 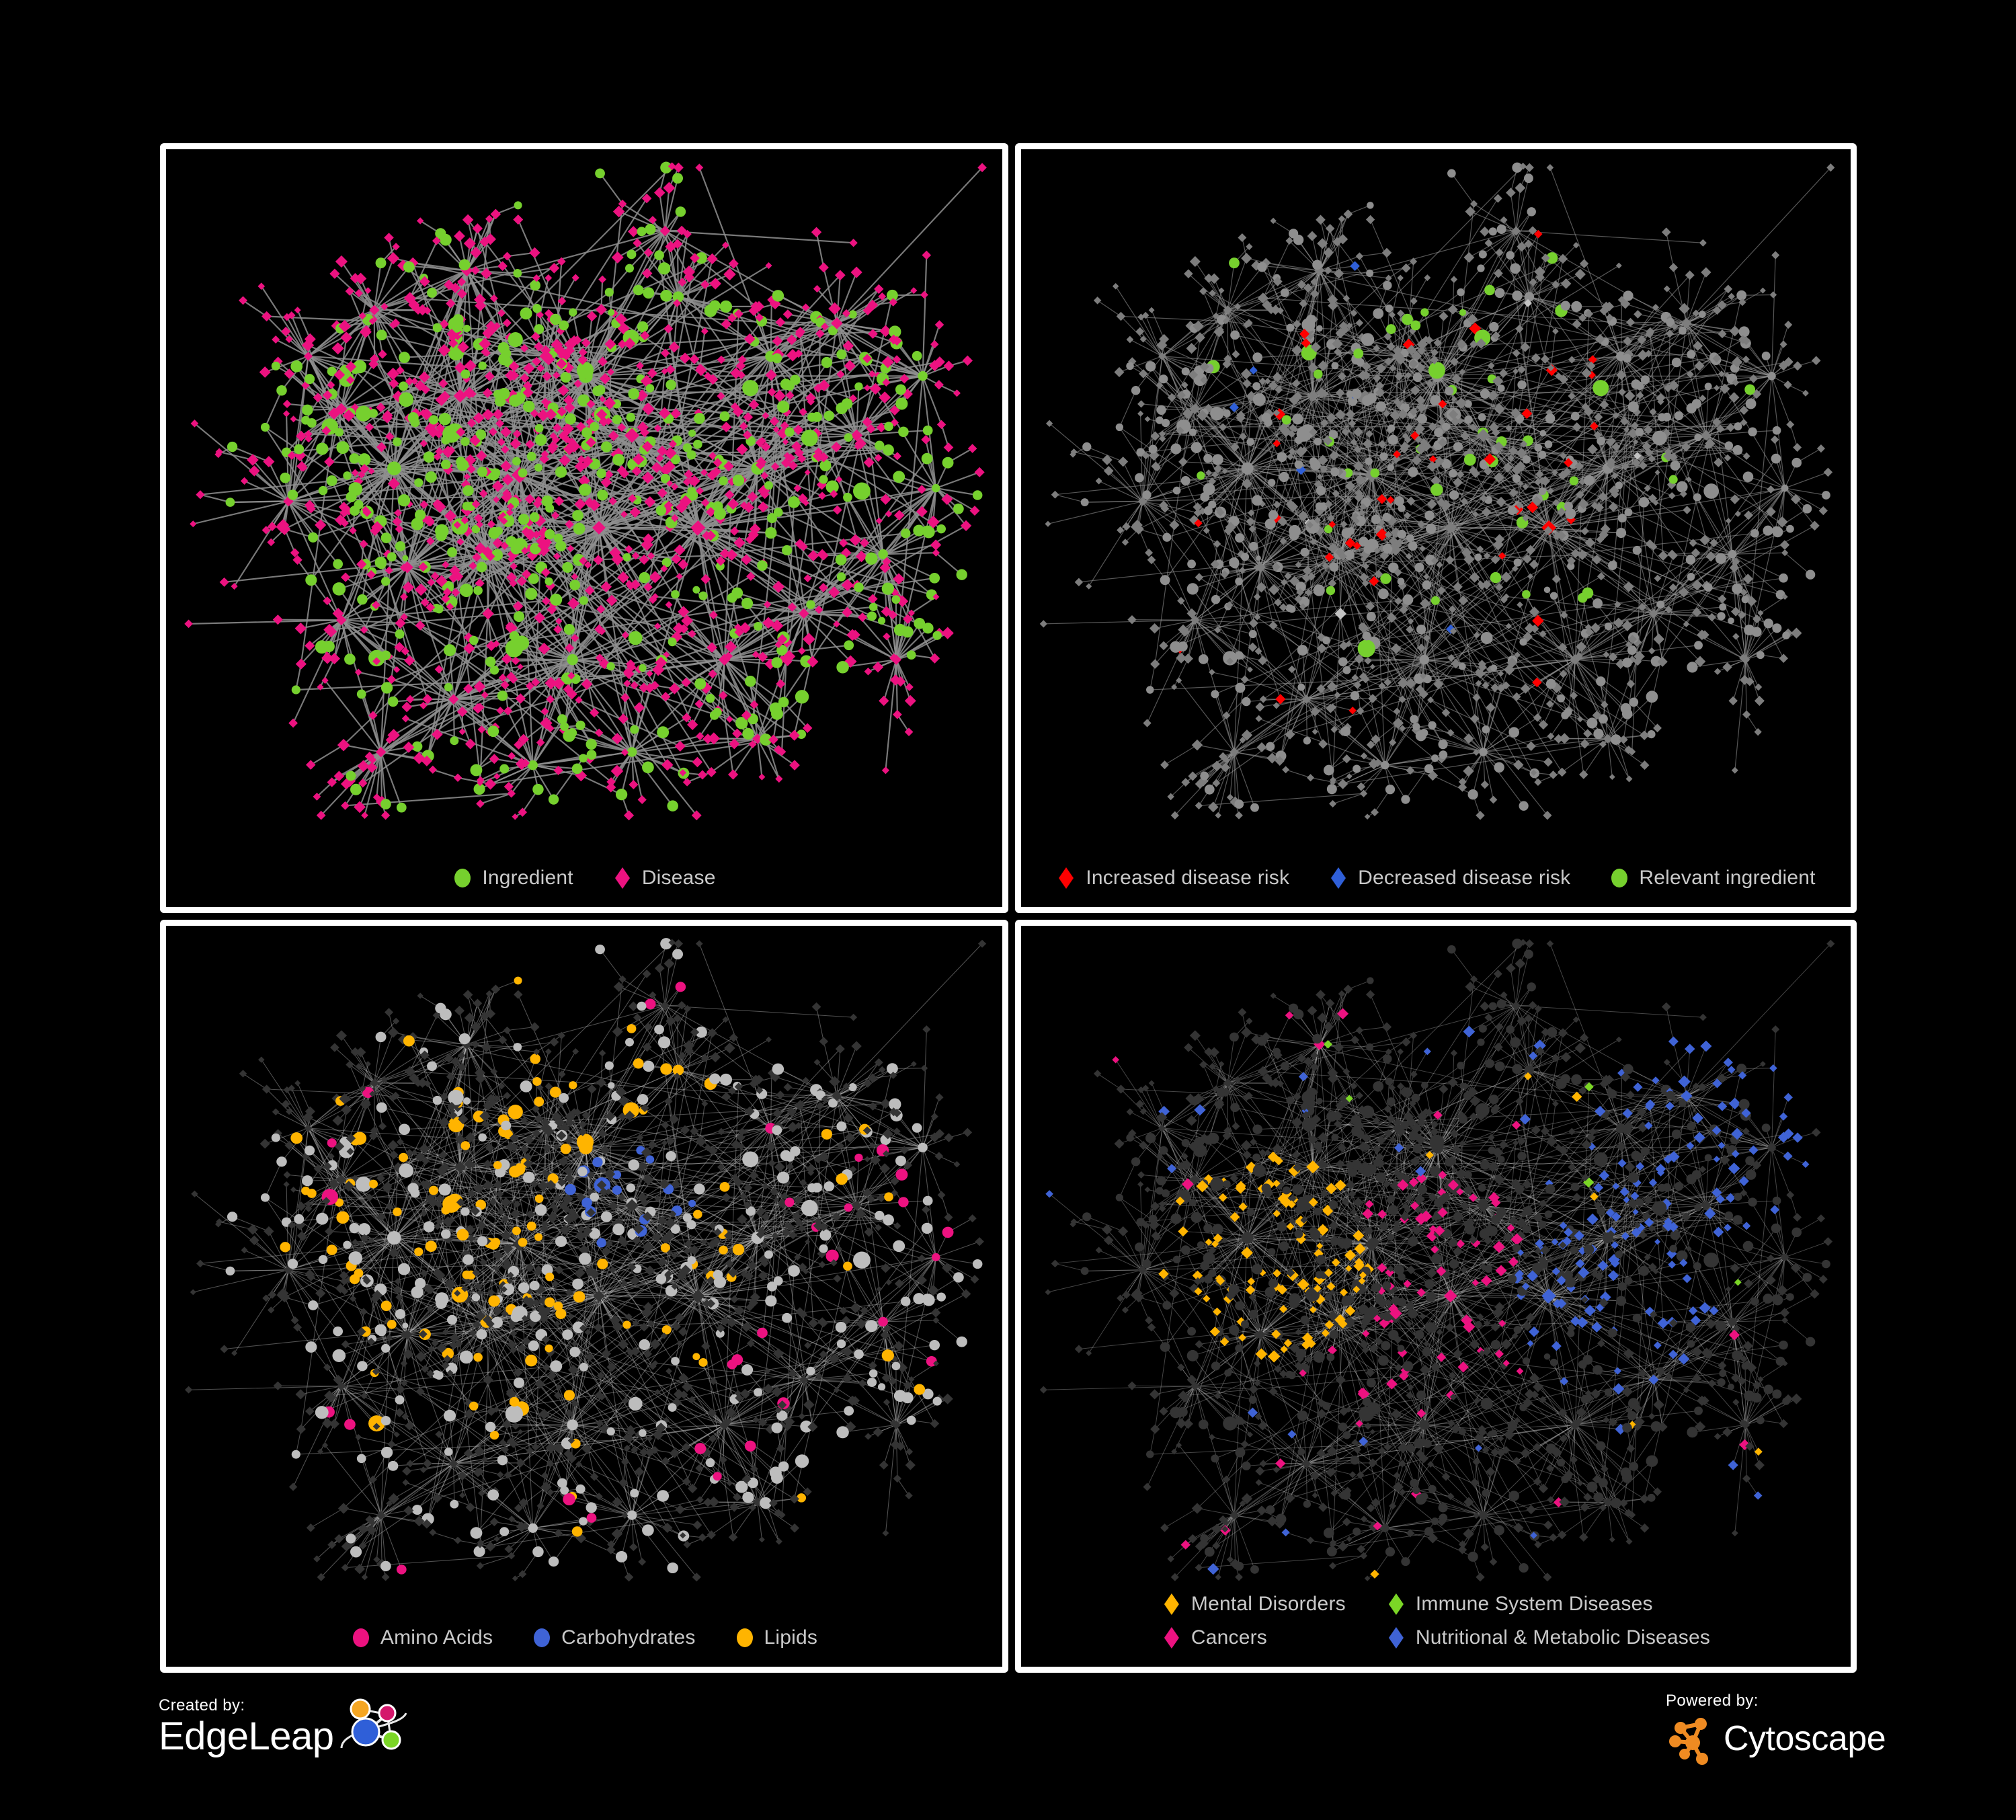 What do you see at coordinates (1712, 1701) in the screenshot?
I see `powered-by-kicker: Powered by:` at bounding box center [1712, 1701].